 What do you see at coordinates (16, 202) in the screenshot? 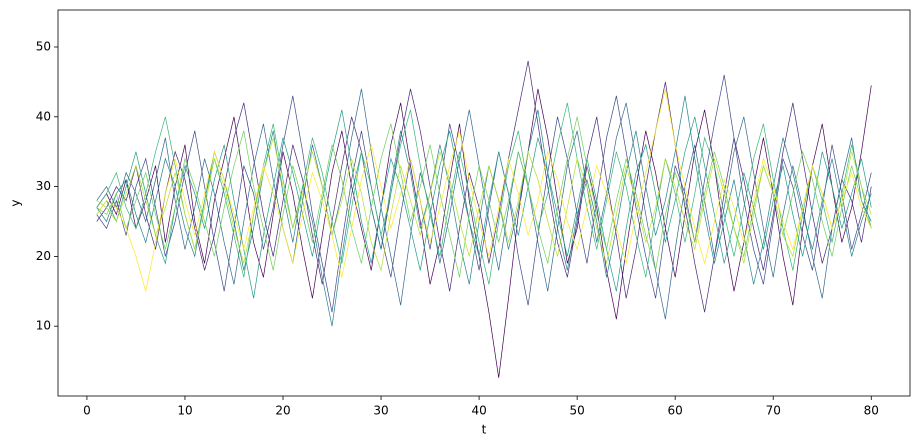
I see `y-axis-label: y` at bounding box center [16, 202].